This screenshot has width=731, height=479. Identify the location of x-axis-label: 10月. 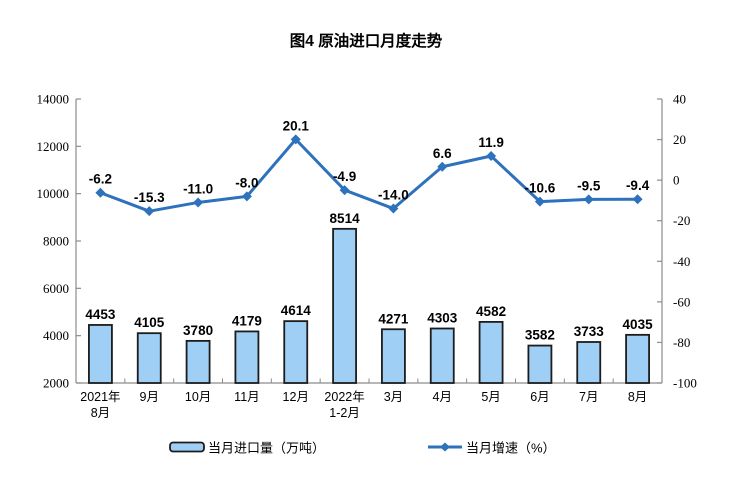
(198, 397).